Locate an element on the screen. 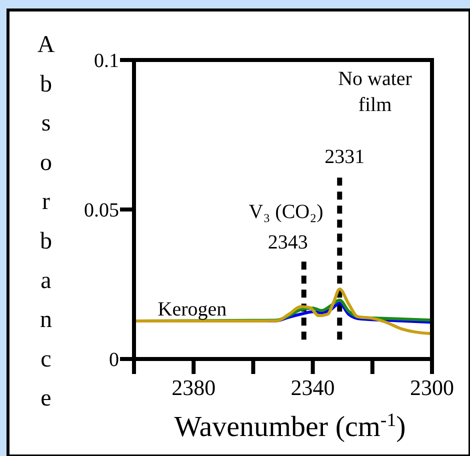 This screenshot has height=456, width=470. annotation: V₃ (CO₂) is located at coordinates (286, 212).